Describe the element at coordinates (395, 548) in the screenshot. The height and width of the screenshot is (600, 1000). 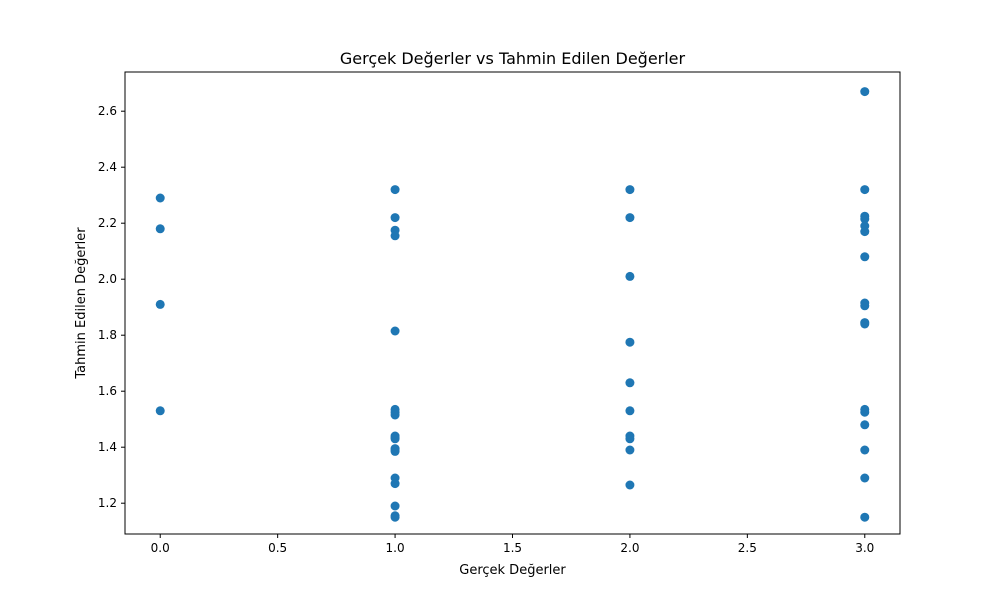
I see `x-tick-label: 1.0` at that location.